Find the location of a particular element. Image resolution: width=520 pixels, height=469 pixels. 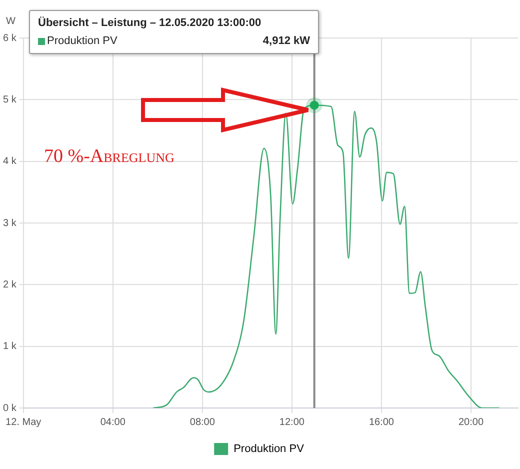

y-tick-label: 4 k is located at coordinates (10, 162).